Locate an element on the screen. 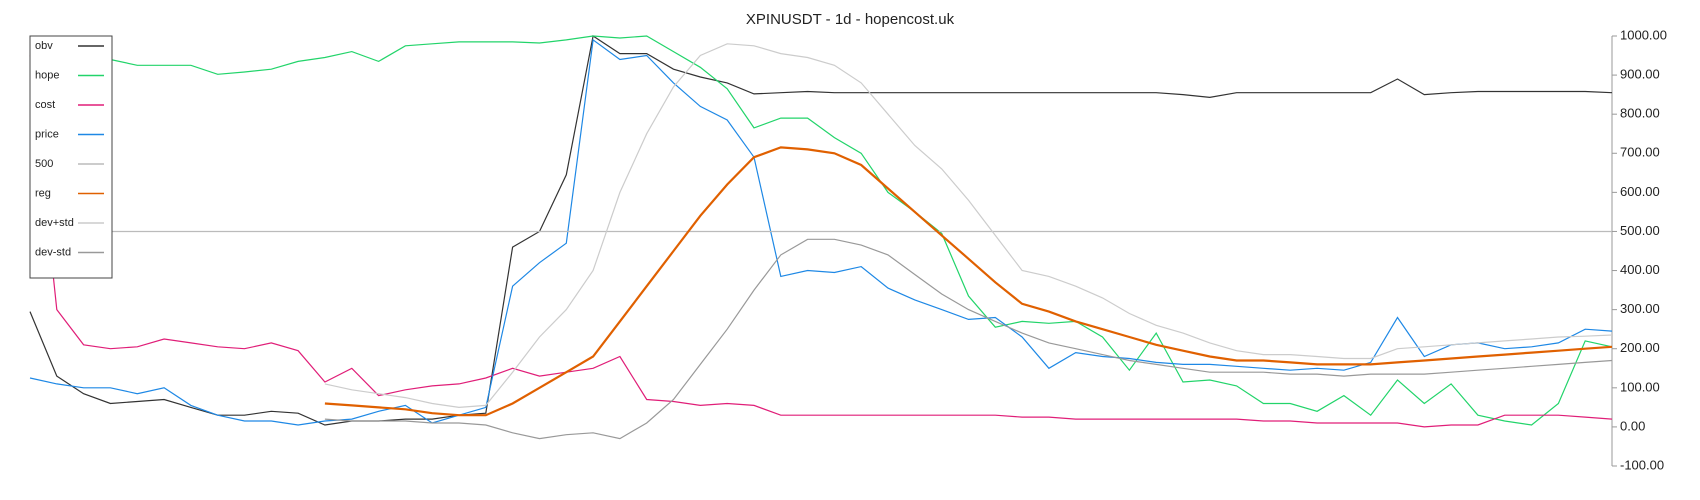  y-tick-label: -100.00 is located at coordinates (1642, 464).